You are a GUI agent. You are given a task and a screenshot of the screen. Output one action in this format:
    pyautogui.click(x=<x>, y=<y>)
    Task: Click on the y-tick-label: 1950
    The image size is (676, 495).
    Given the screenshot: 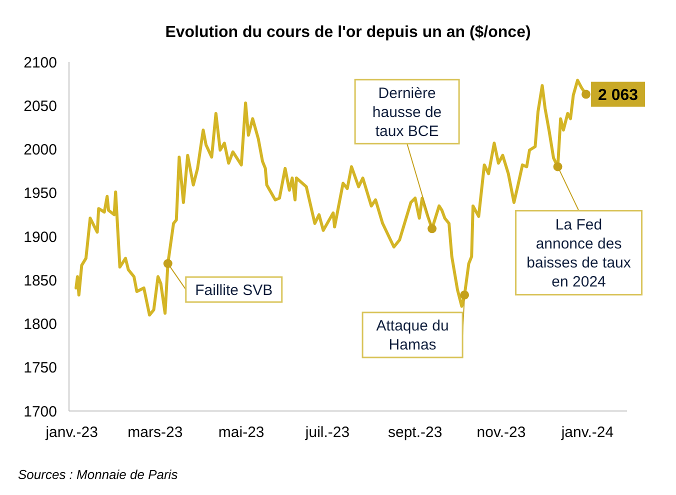 What is the action you would take?
    pyautogui.click(x=40, y=193)
    